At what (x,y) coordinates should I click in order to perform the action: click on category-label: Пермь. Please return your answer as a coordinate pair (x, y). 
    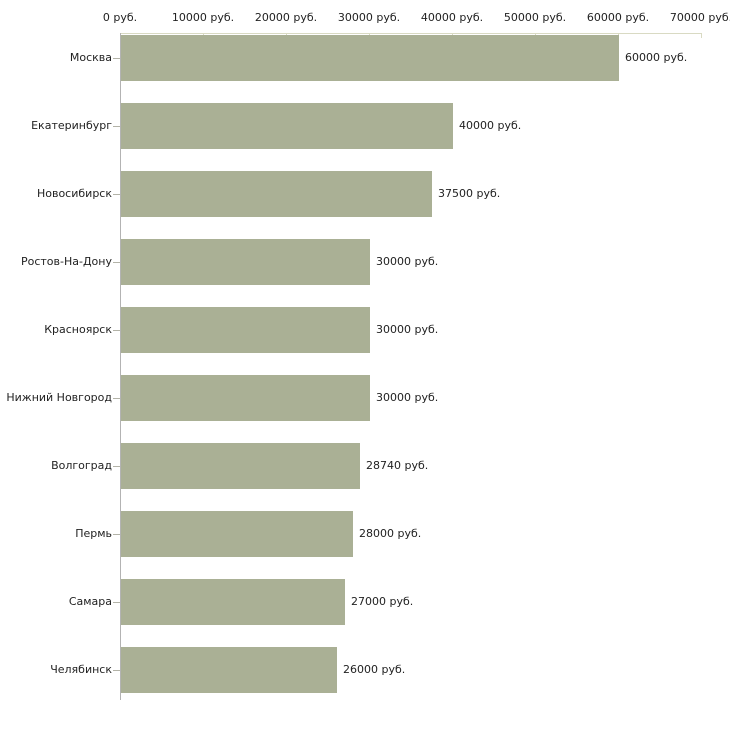
    Looking at the image, I should click on (93, 533).